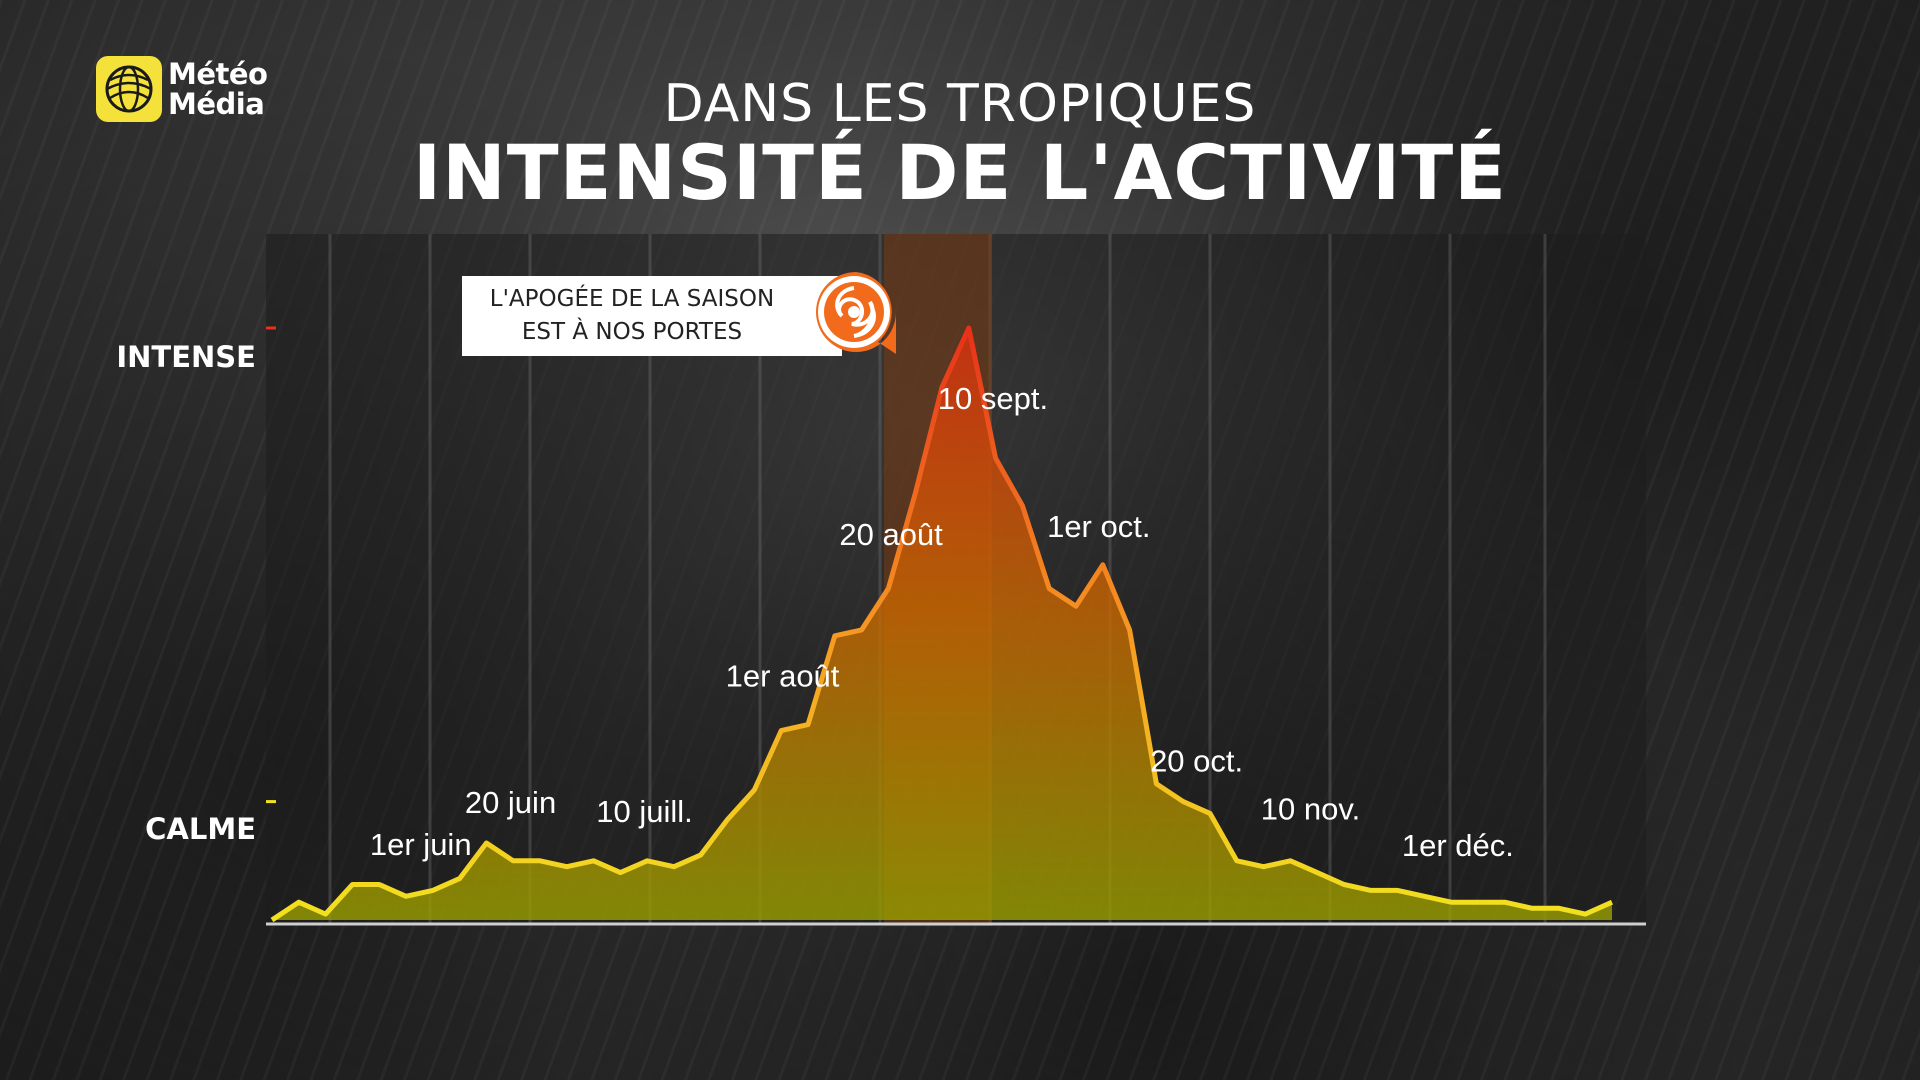  Describe the element at coordinates (421, 844) in the screenshot. I see `date-annotation: 1er juin` at that location.